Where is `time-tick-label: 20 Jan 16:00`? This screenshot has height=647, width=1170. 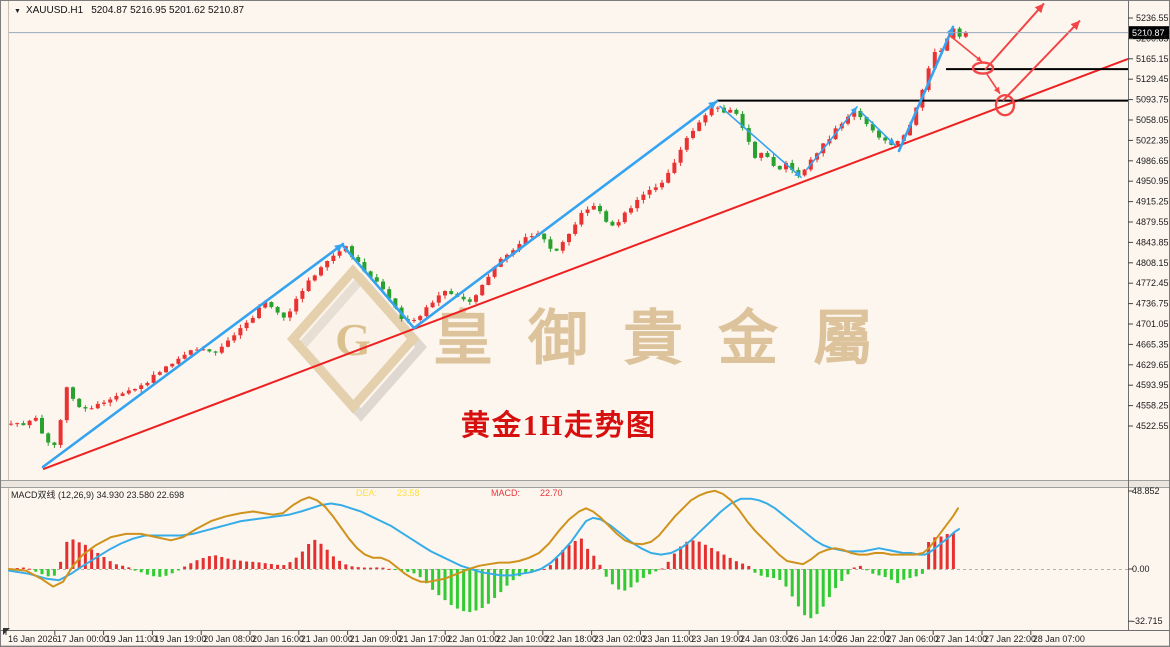 time-tick-label: 20 Jan 16:00 is located at coordinates (278, 639).